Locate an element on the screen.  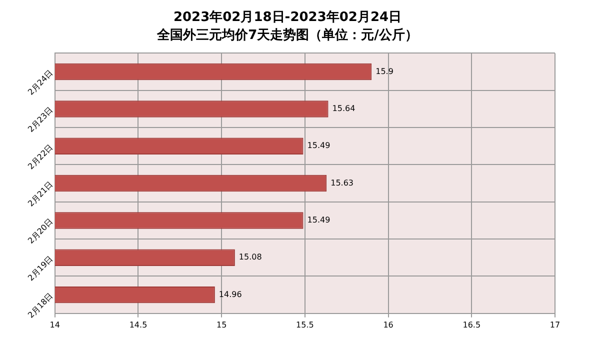
x-tick-label: 15 is located at coordinates (221, 325).